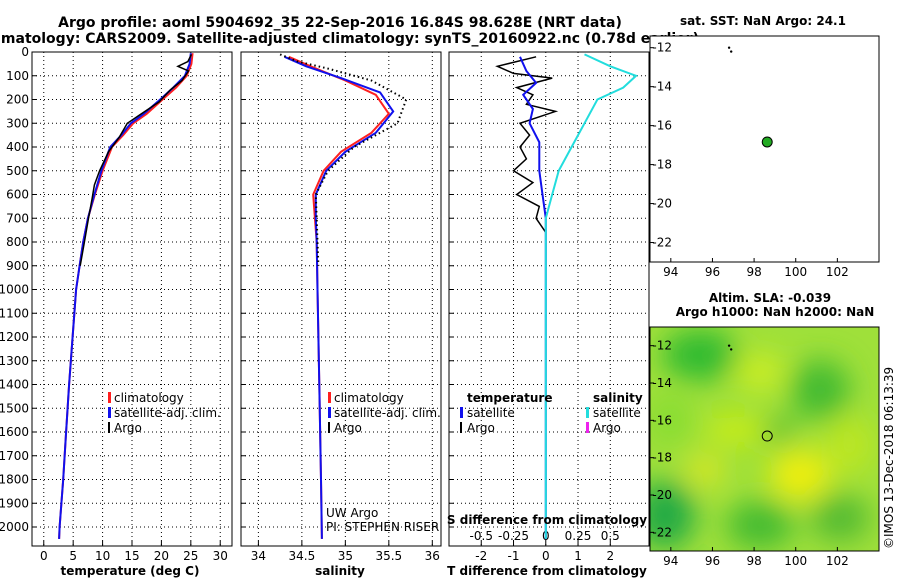 Image resolution: width=900 pixels, height=580 pixels. Describe the element at coordinates (14, 408) in the screenshot. I see `y-tick-label: 1500` at that location.